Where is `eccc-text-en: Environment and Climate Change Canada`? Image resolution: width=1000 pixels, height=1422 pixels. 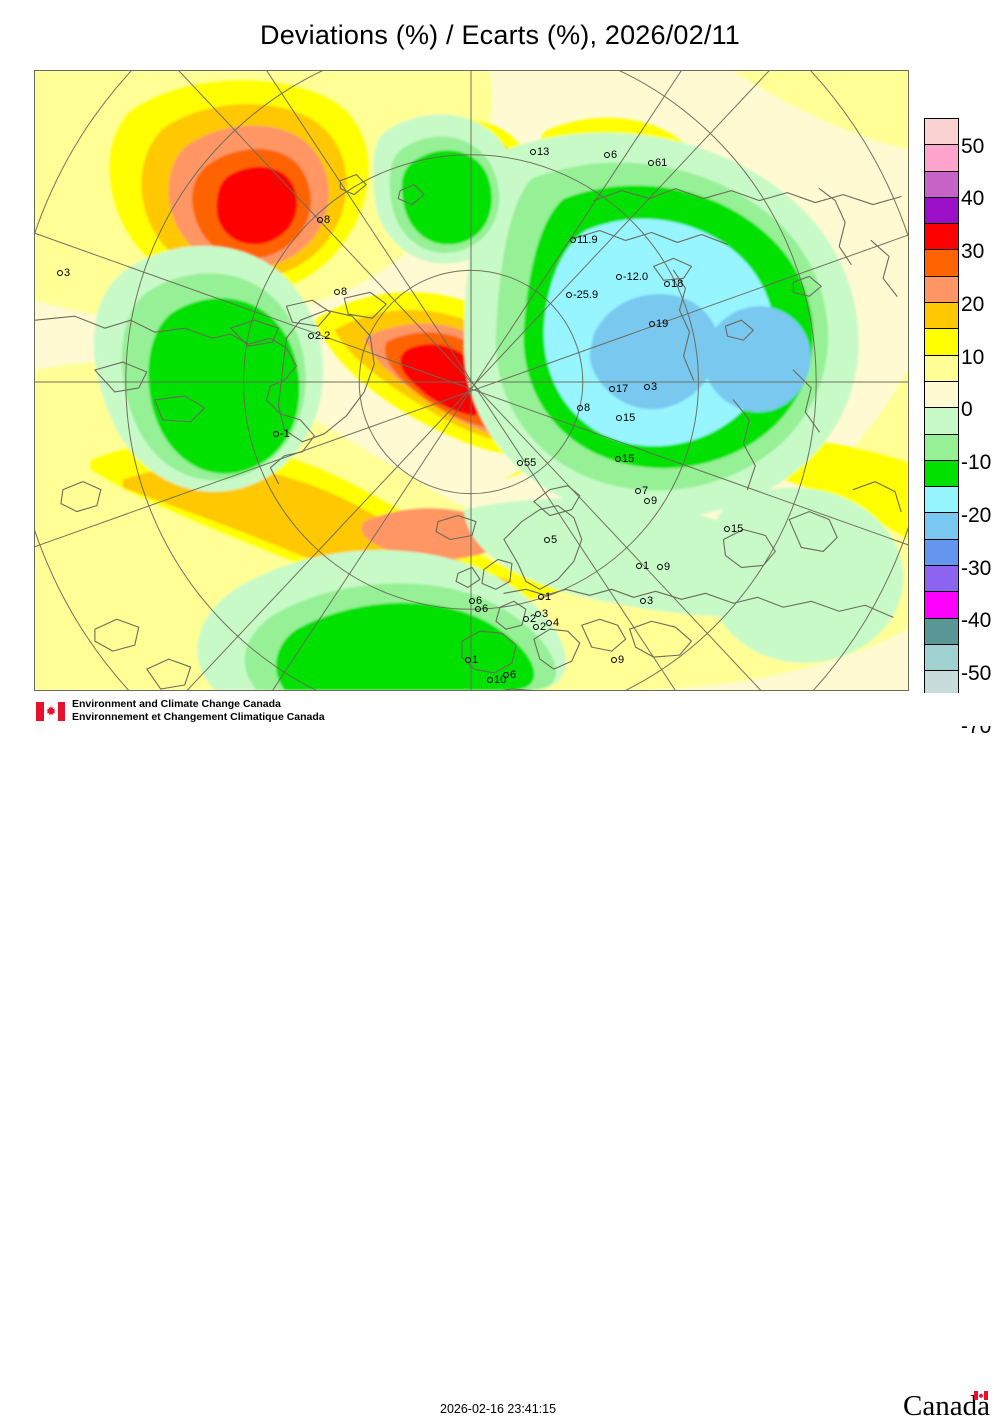
eccc-text-en: Environment and Climate Change Canada is located at coordinates (176, 704).